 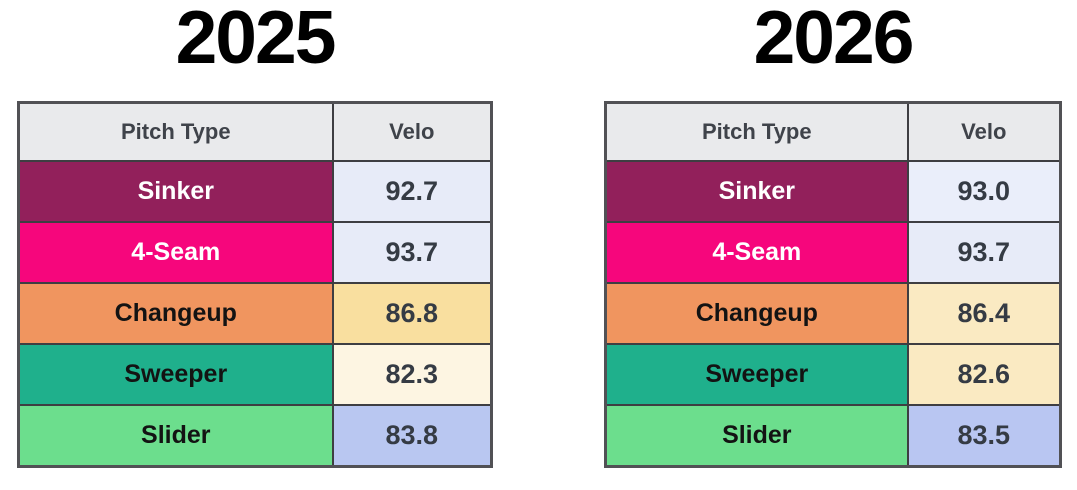 I want to click on table-row: Changeup 86.4, so click(x=833, y=313).